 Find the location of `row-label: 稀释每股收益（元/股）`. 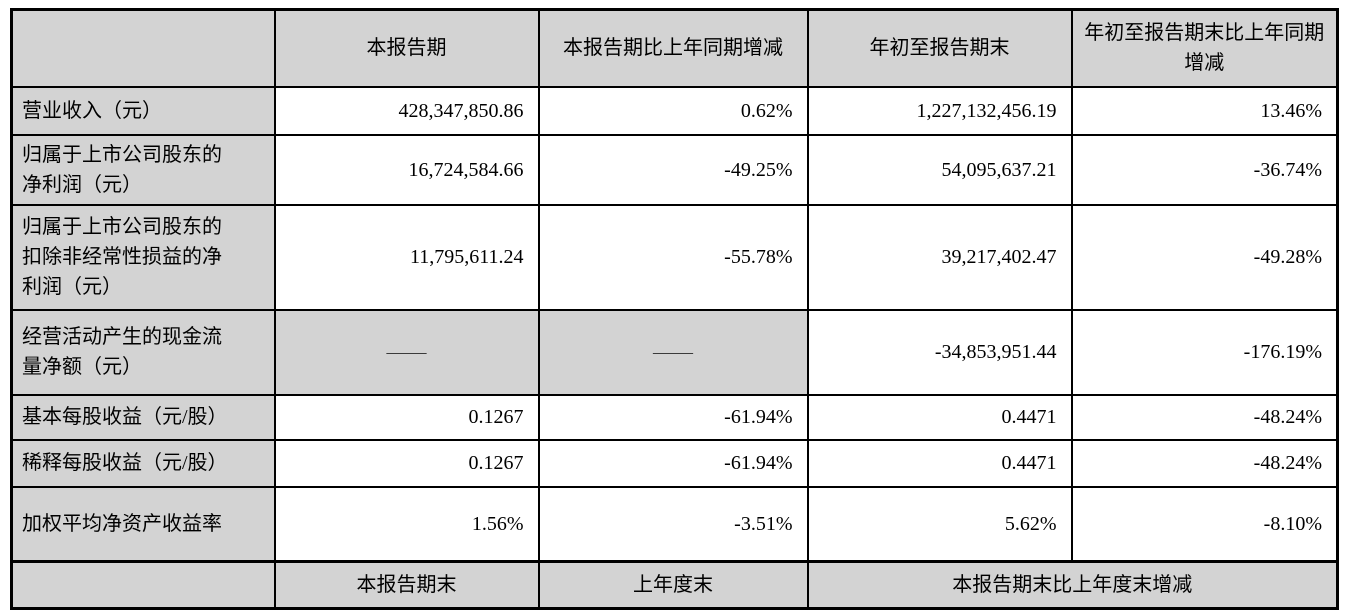

row-label: 稀释每股收益（元/股） is located at coordinates (143, 463).